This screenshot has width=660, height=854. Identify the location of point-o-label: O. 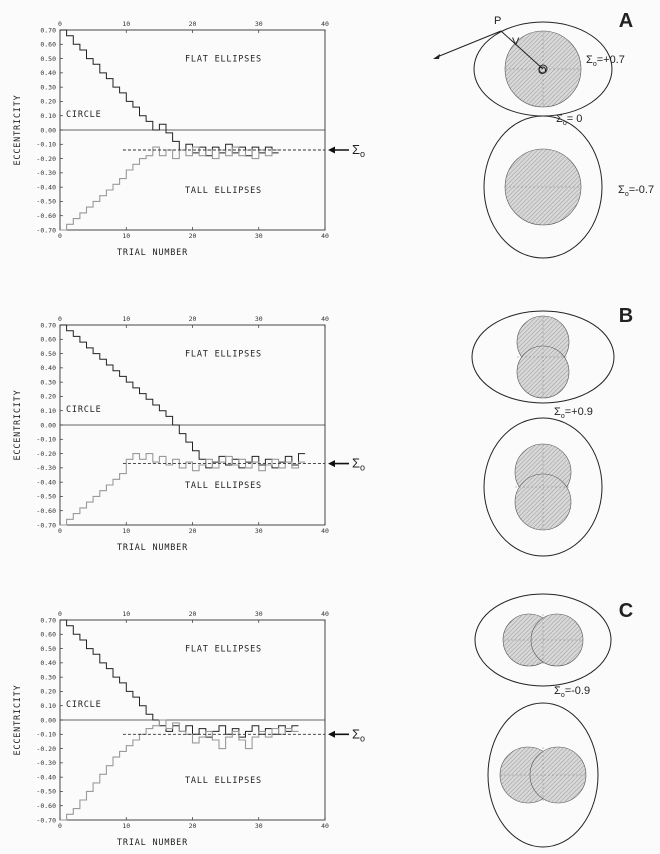
(542, 71).